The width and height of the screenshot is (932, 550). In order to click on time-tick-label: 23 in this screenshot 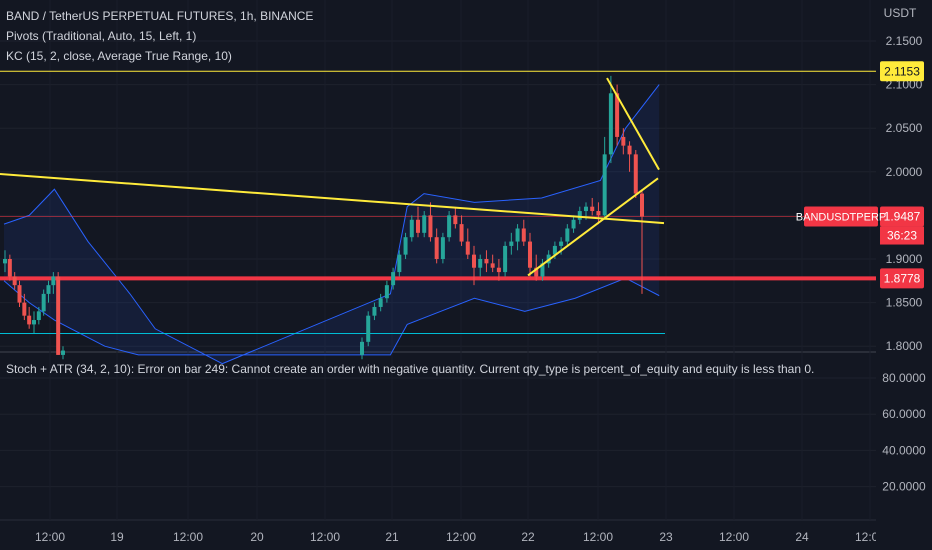, I will do `click(666, 537)`.